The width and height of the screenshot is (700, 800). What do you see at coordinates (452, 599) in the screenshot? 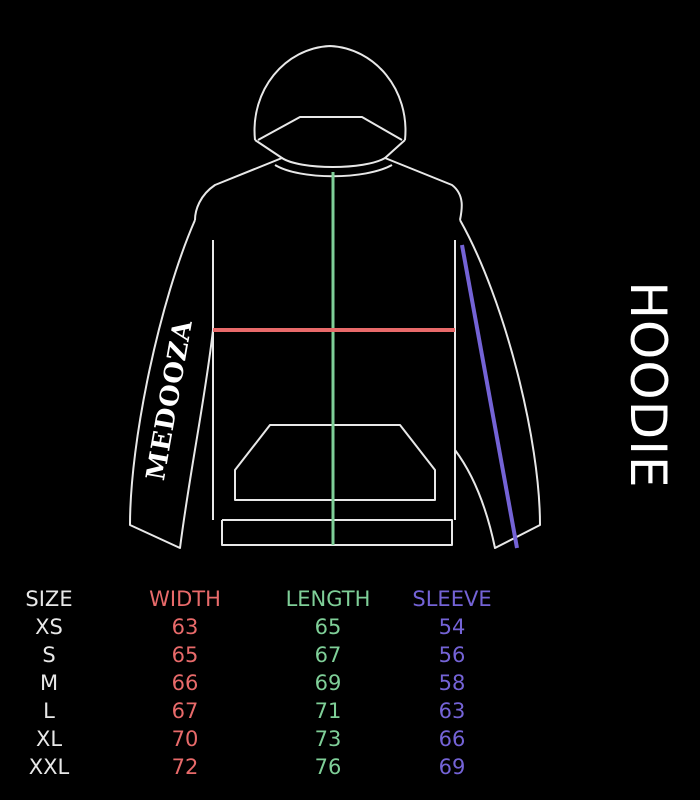
I see `header-sleeve: SLEEVE` at bounding box center [452, 599].